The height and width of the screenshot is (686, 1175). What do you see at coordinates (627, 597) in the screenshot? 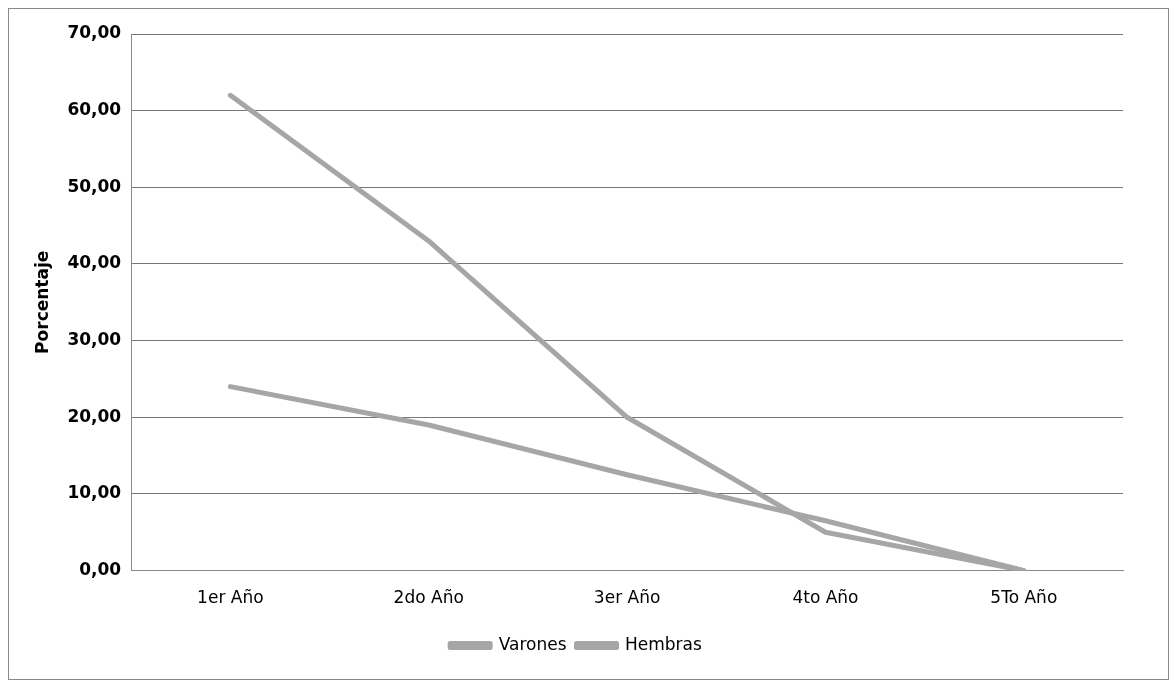
I see `x-tick-label: 3er Año` at bounding box center [627, 597].